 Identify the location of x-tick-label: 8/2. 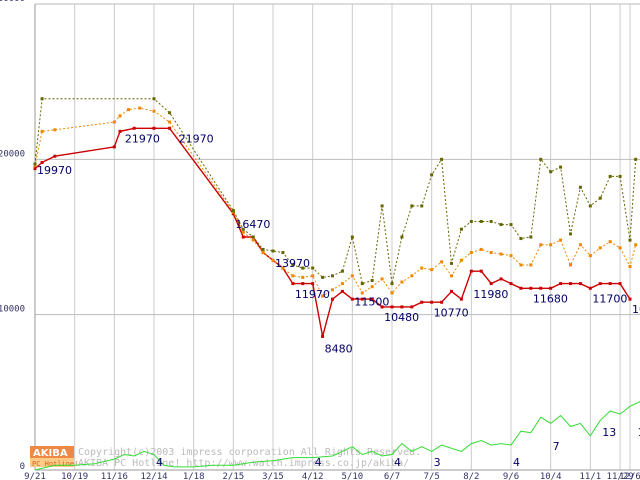
(471, 476).